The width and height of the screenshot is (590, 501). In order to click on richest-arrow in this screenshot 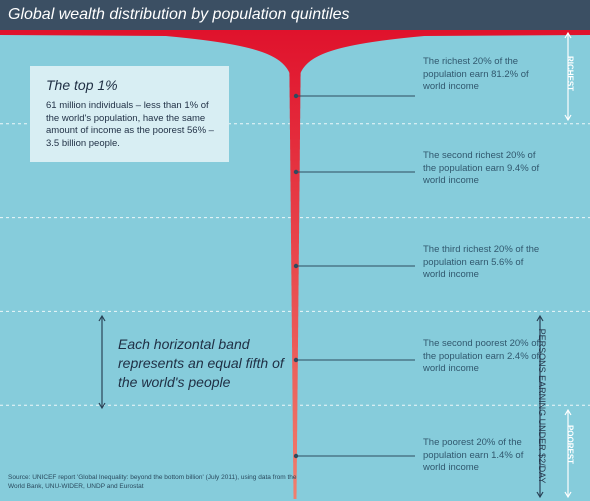, I will do `click(568, 76)`.